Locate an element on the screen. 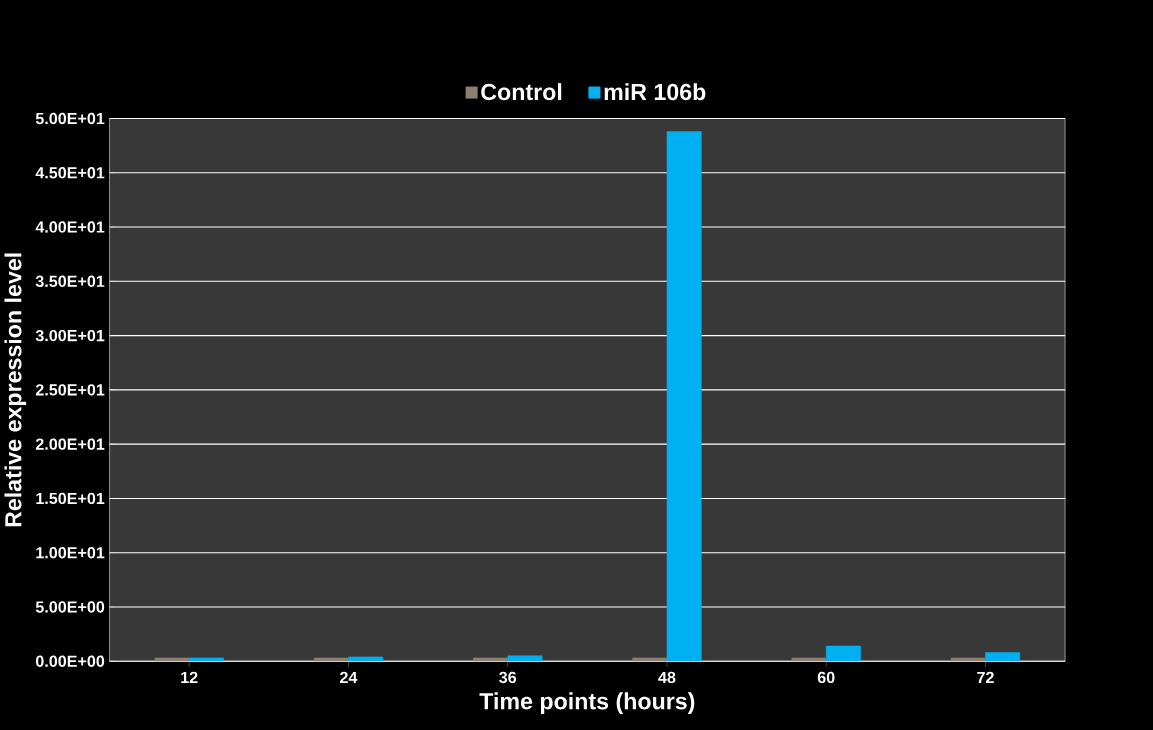 The width and height of the screenshot is (1153, 730). x-tick-label: 12 is located at coordinates (189, 677).